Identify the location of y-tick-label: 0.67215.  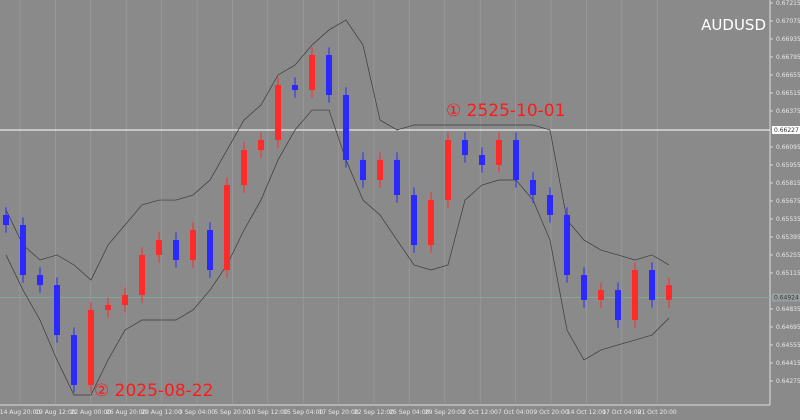
(788, 3).